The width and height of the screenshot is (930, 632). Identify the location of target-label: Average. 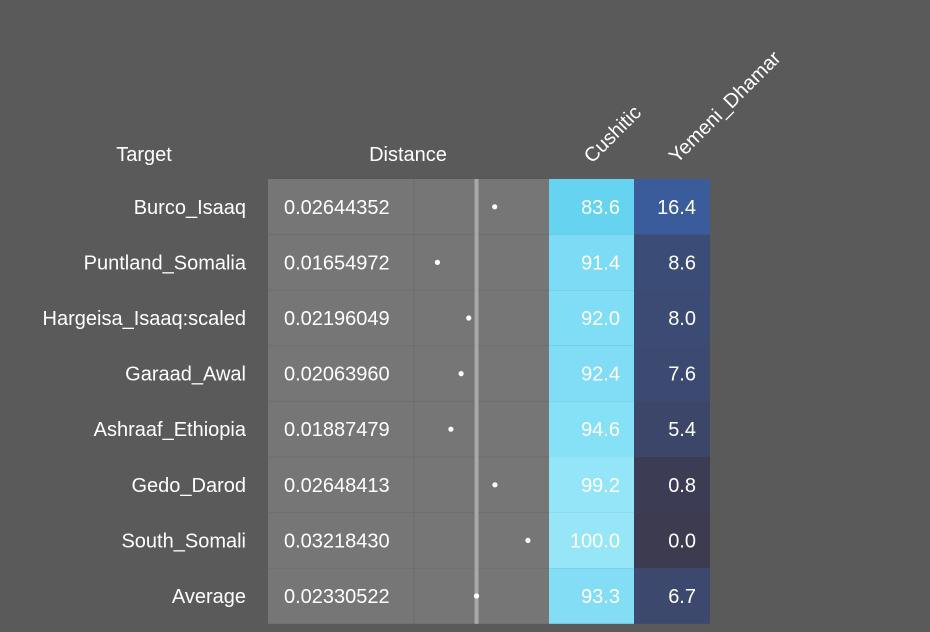
(209, 597).